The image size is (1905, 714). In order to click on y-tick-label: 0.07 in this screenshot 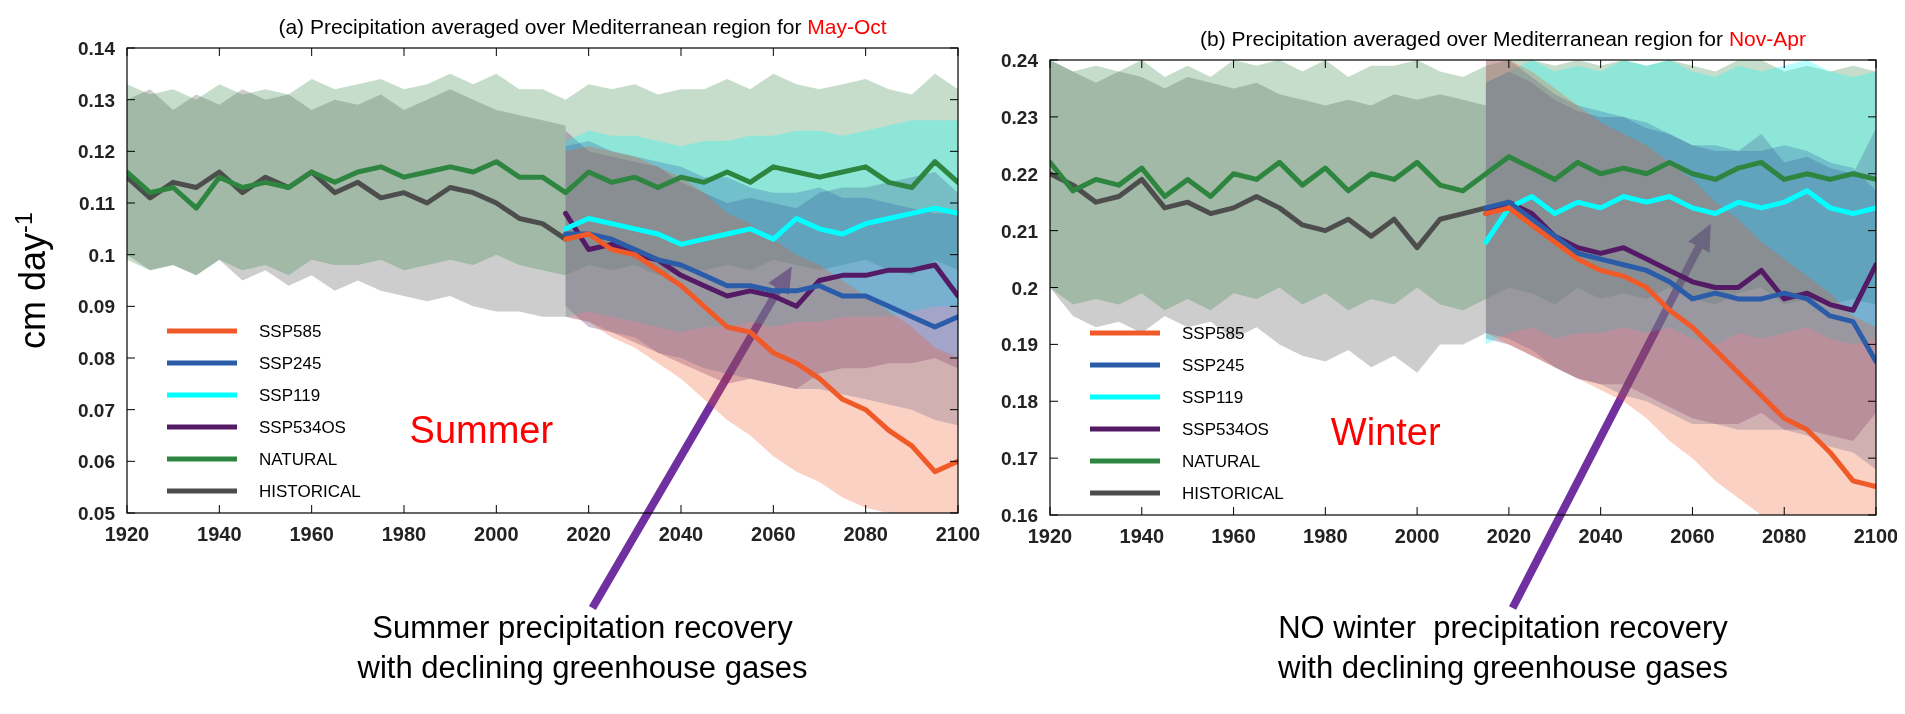, I will do `click(96, 410)`.